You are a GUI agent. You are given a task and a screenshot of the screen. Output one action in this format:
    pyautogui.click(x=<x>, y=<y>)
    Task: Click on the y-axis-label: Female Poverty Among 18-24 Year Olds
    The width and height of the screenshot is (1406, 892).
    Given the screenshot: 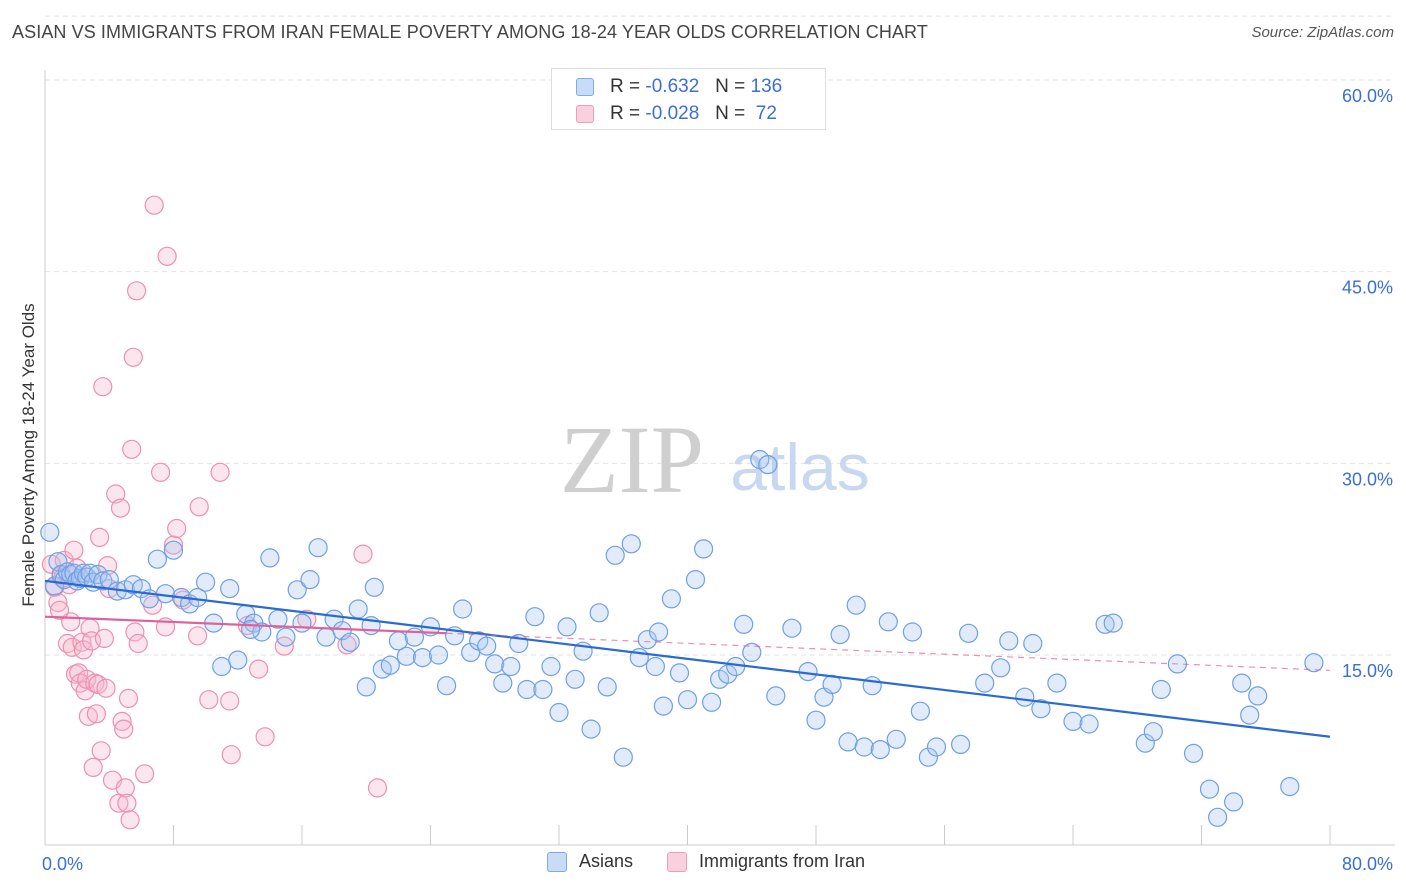 What is the action you would take?
    pyautogui.click(x=28, y=455)
    